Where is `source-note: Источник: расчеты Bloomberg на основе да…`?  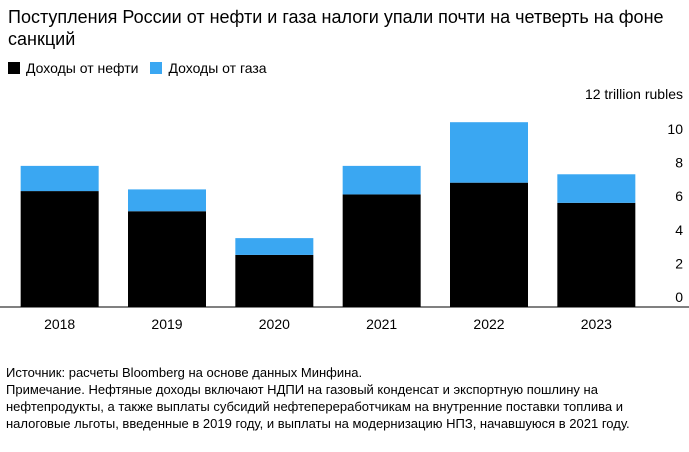
source-note: Источник: расчеты Bloomberg на основе да… is located at coordinates (184, 372).